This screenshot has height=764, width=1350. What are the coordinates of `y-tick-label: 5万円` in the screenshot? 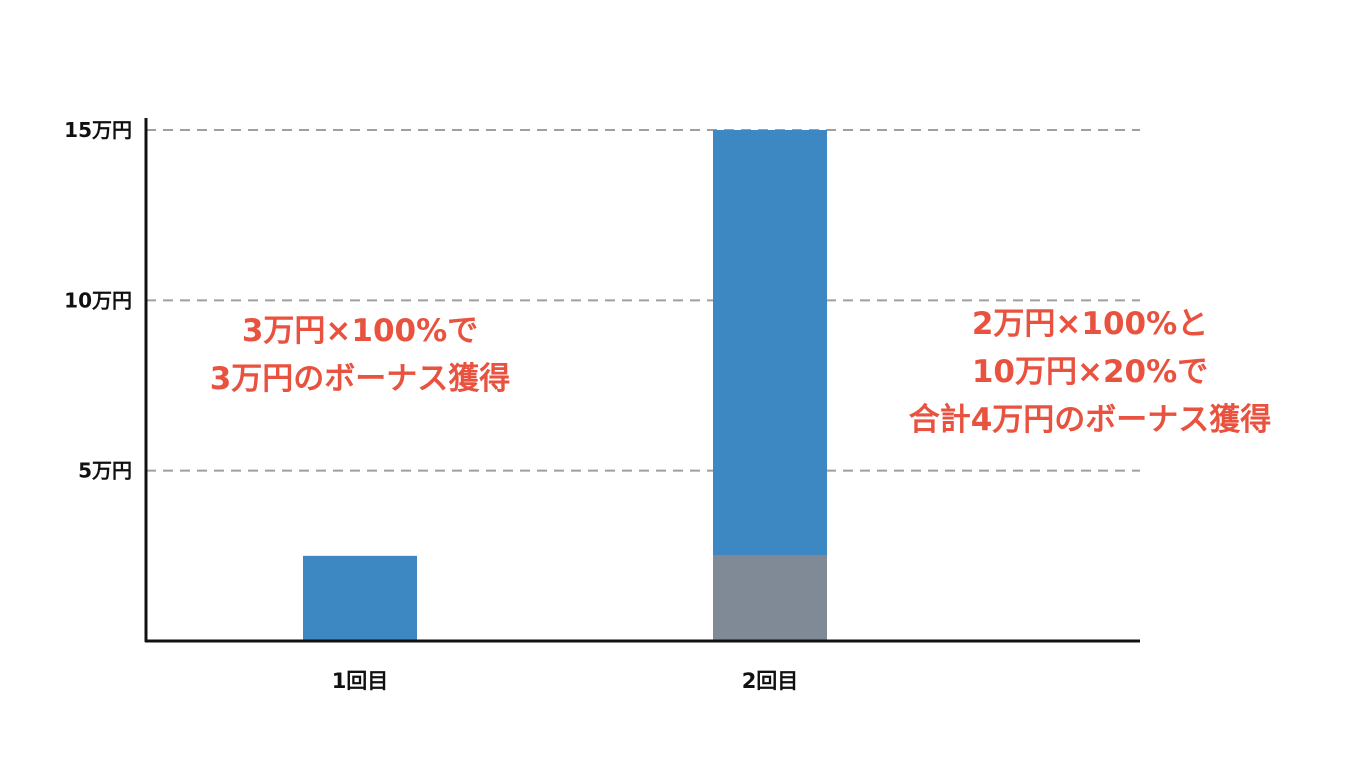 It's located at (105, 471).